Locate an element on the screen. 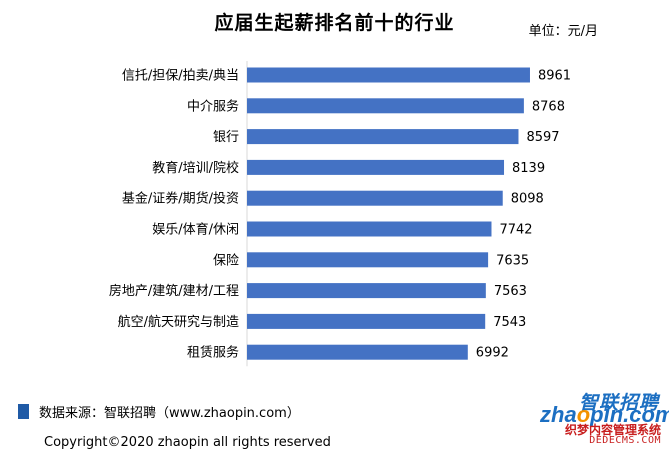 The width and height of the screenshot is (669, 453). zhaopin-logo: 智联招聘 zhaopin.com 织梦内容管理系统 DEDECMS.COM is located at coordinates (604, 419).